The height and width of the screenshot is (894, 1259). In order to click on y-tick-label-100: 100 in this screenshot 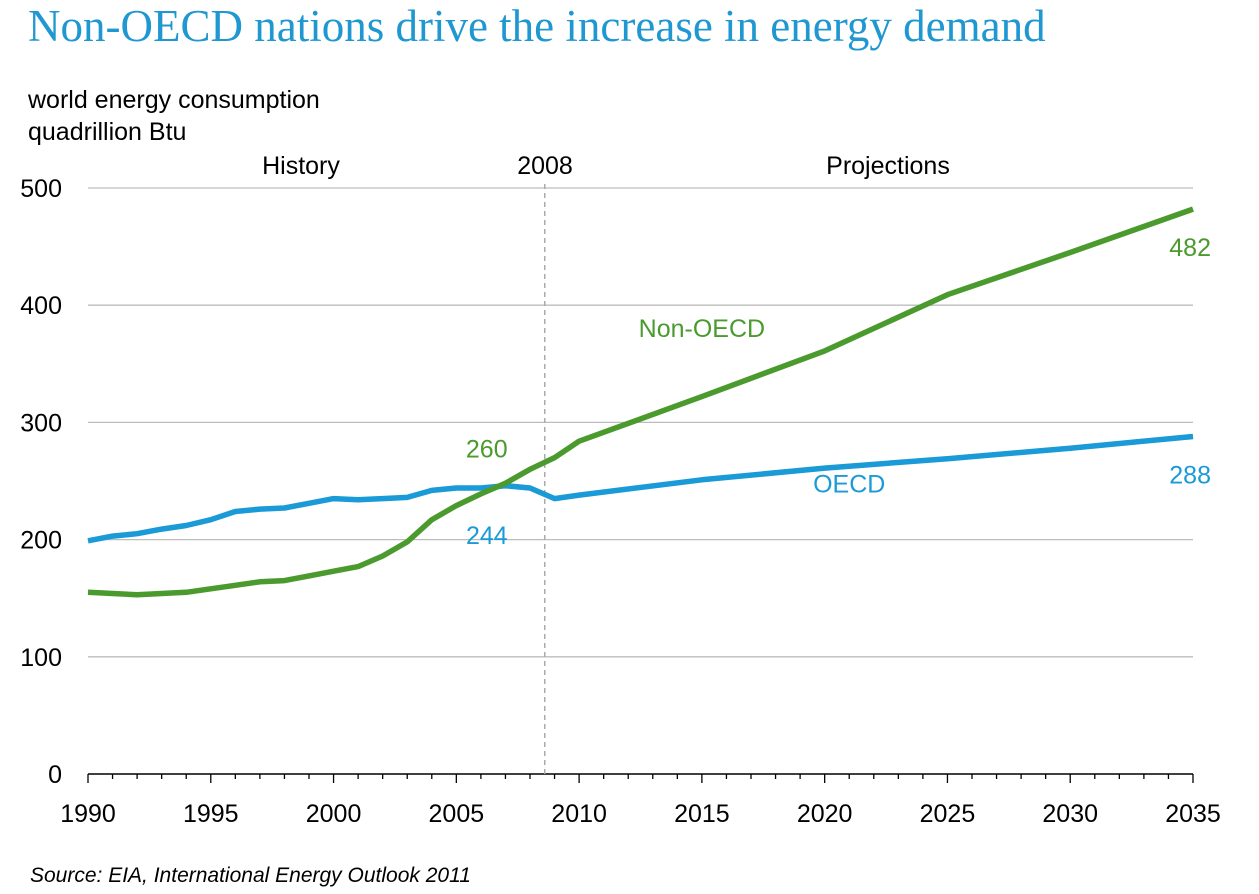, I will do `click(41, 658)`.